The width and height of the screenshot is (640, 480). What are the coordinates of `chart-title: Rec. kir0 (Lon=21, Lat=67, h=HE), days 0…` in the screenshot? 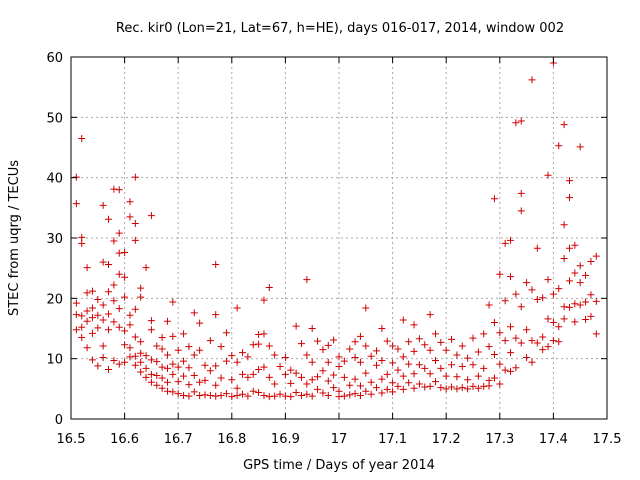 It's located at (340, 28).